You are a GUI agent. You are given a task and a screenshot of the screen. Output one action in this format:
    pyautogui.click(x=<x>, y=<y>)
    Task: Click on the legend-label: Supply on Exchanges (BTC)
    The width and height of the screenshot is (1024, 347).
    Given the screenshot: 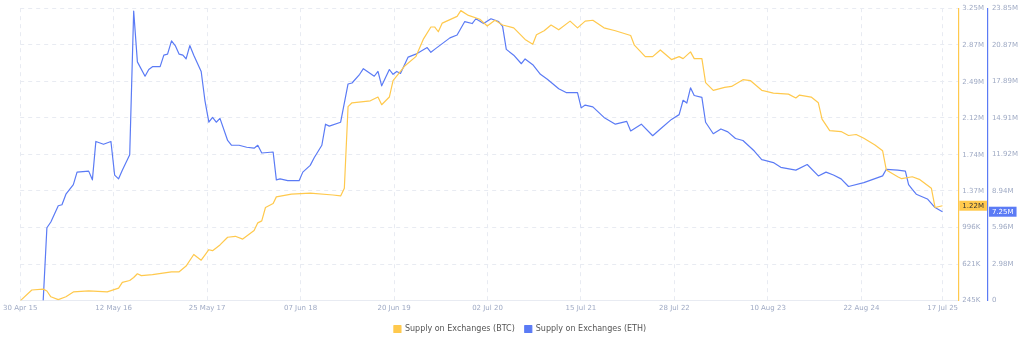 What is the action you would take?
    pyautogui.click(x=459, y=329)
    